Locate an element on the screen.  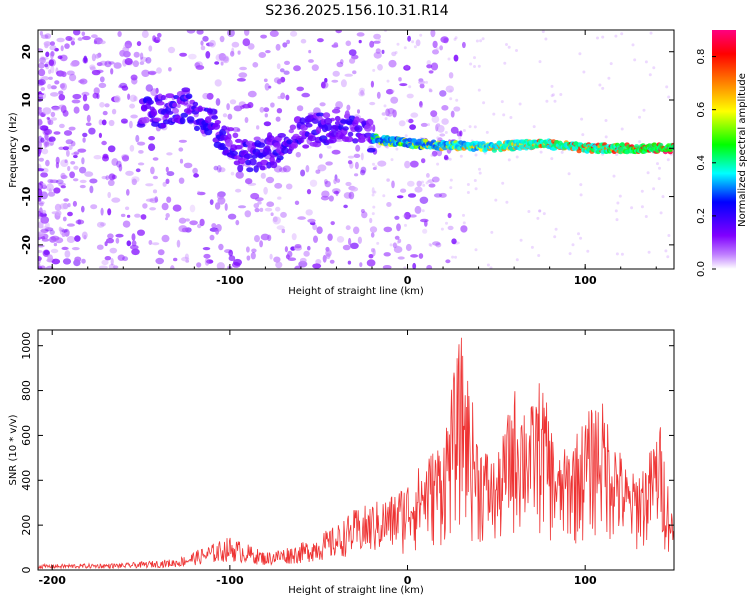
colorbar-tick-label: 0.4 is located at coordinates (701, 163).